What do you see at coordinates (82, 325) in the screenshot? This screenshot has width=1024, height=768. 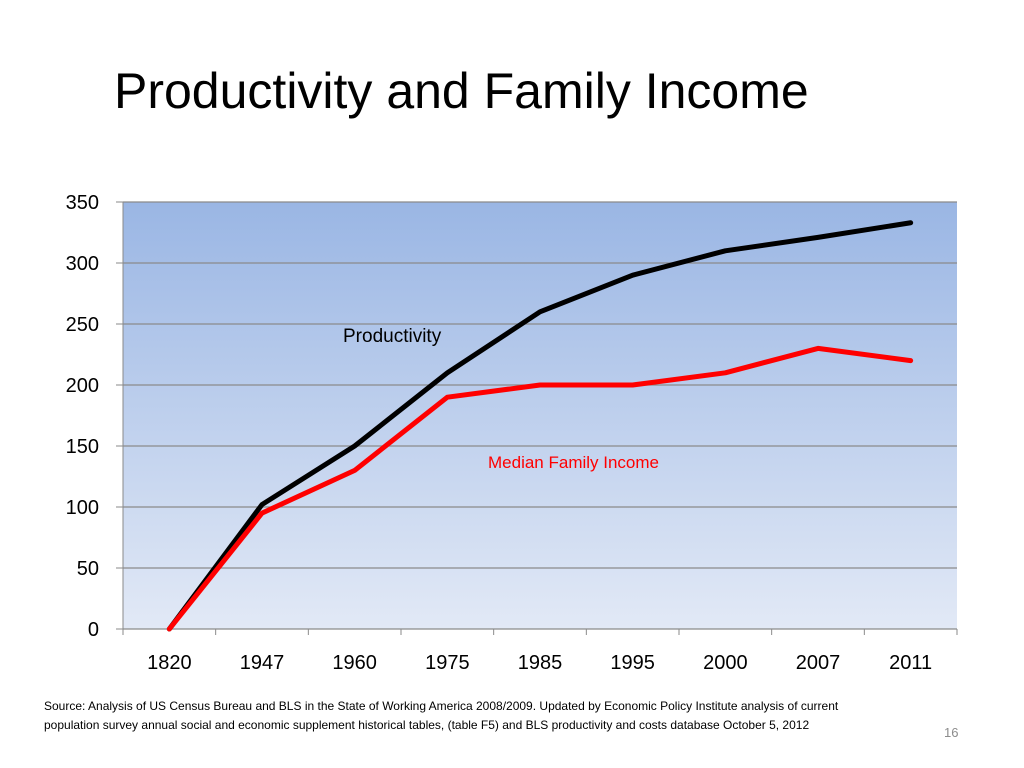 I see `y-tick-label: 250` at bounding box center [82, 325].